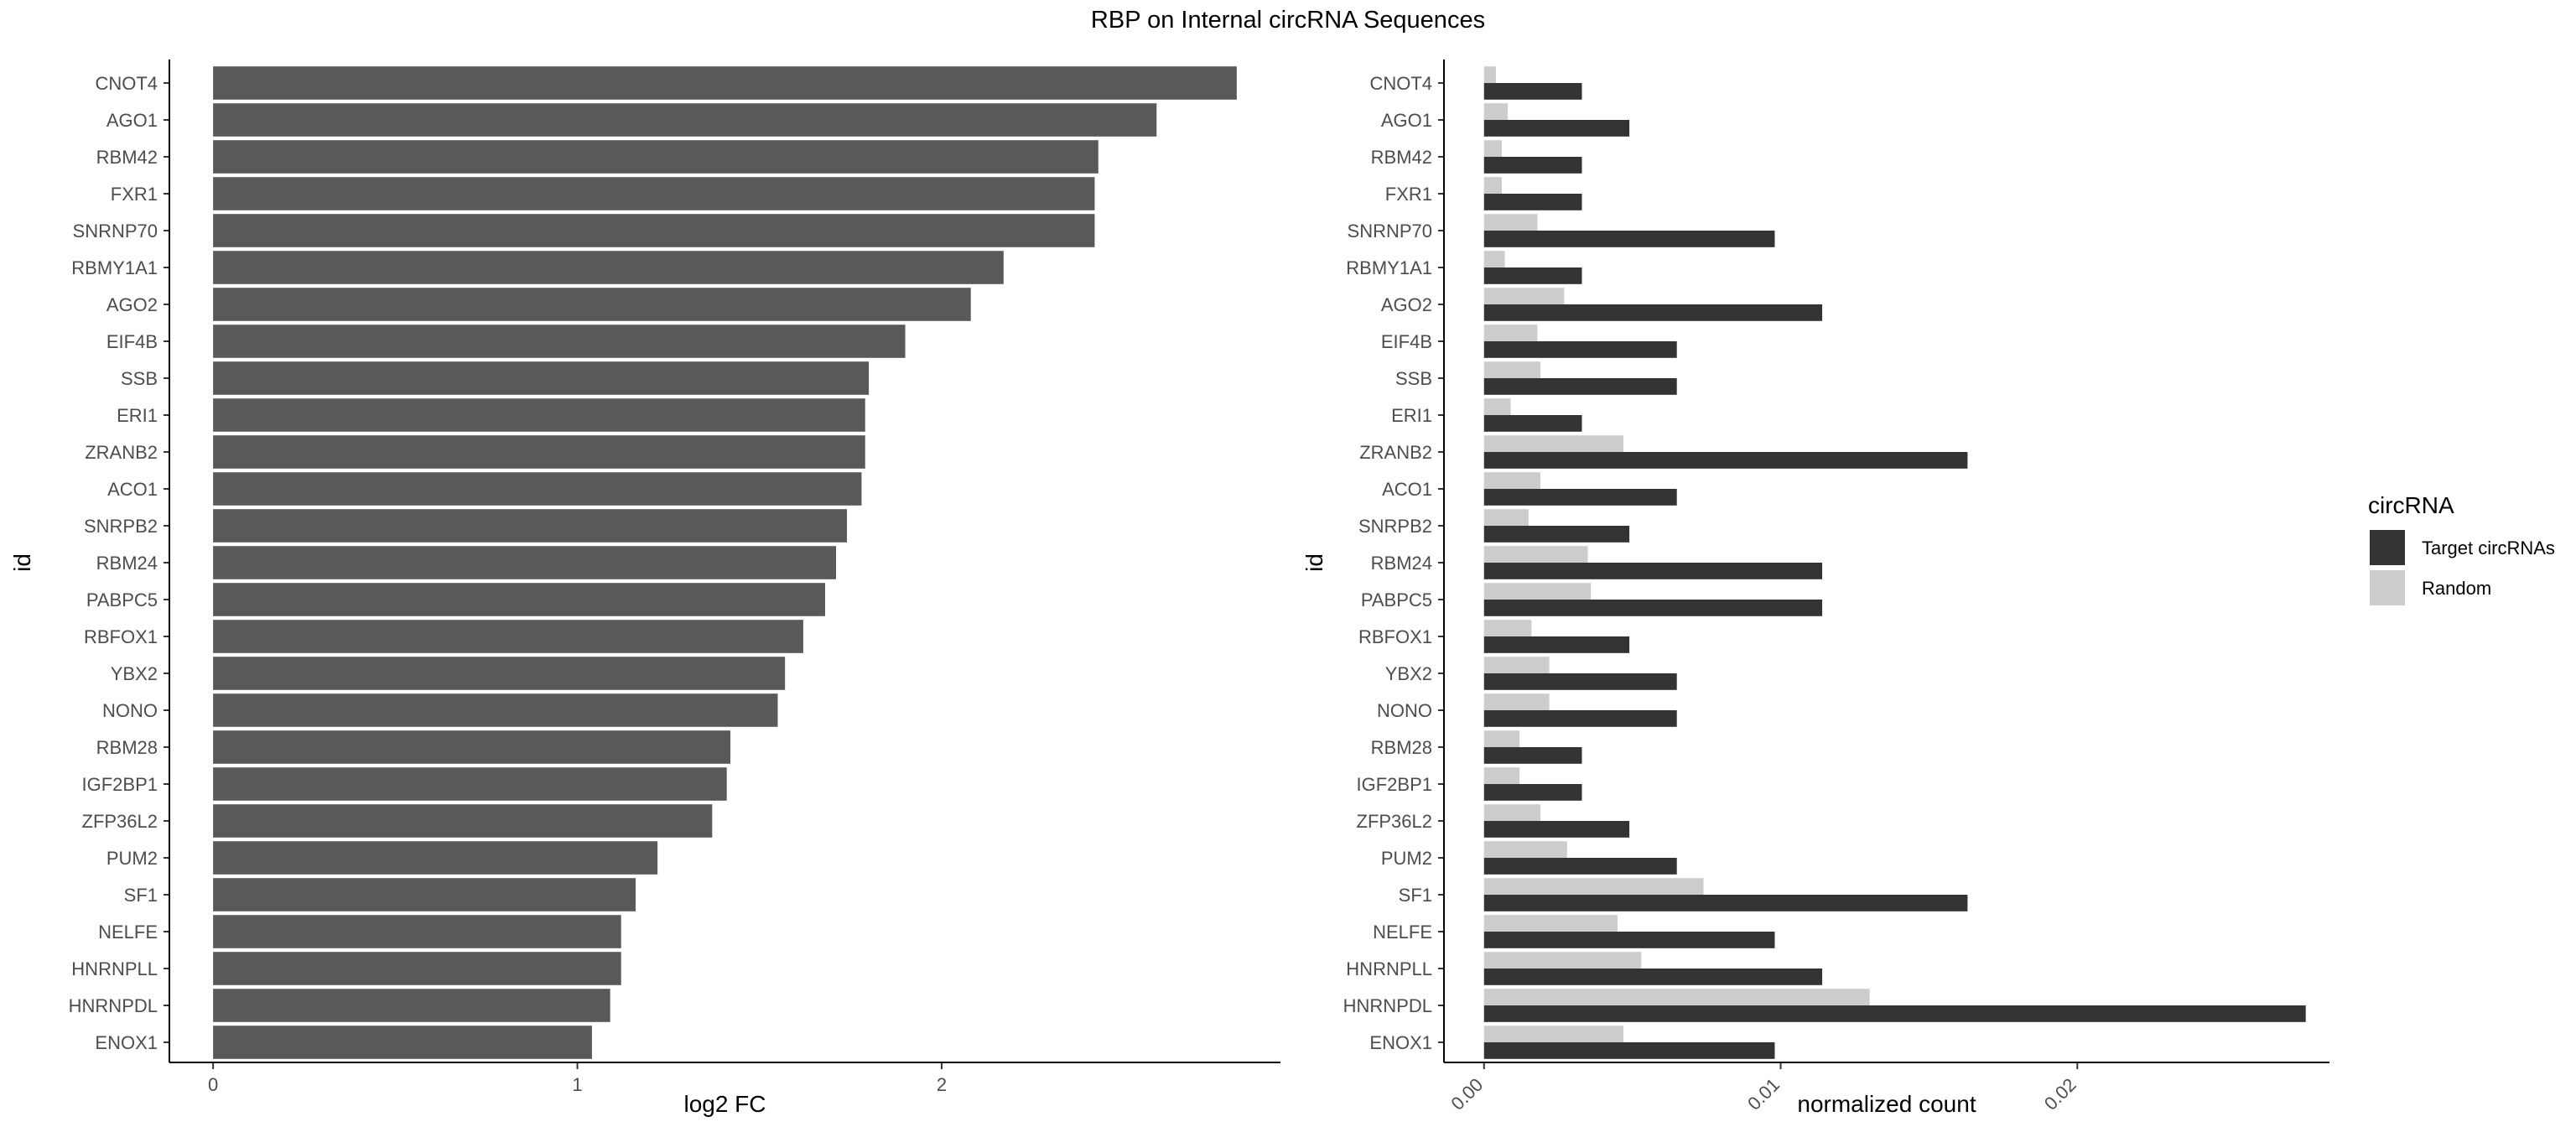  I want to click on y-tick-label: ENOX1, so click(1400, 1042).